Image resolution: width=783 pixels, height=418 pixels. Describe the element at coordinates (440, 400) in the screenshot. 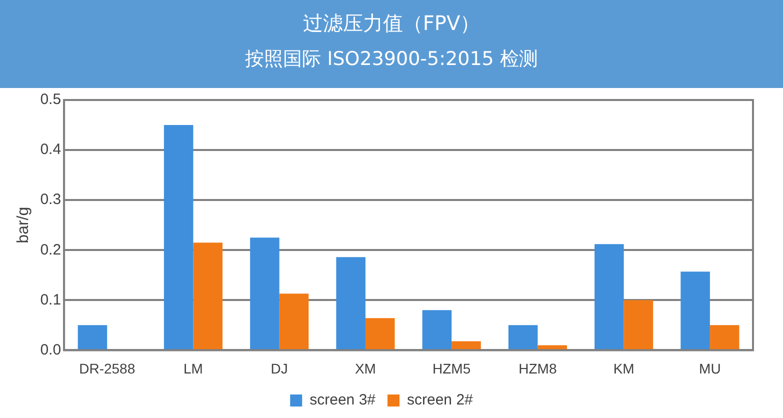

I see `legend-label: screen 2#` at that location.